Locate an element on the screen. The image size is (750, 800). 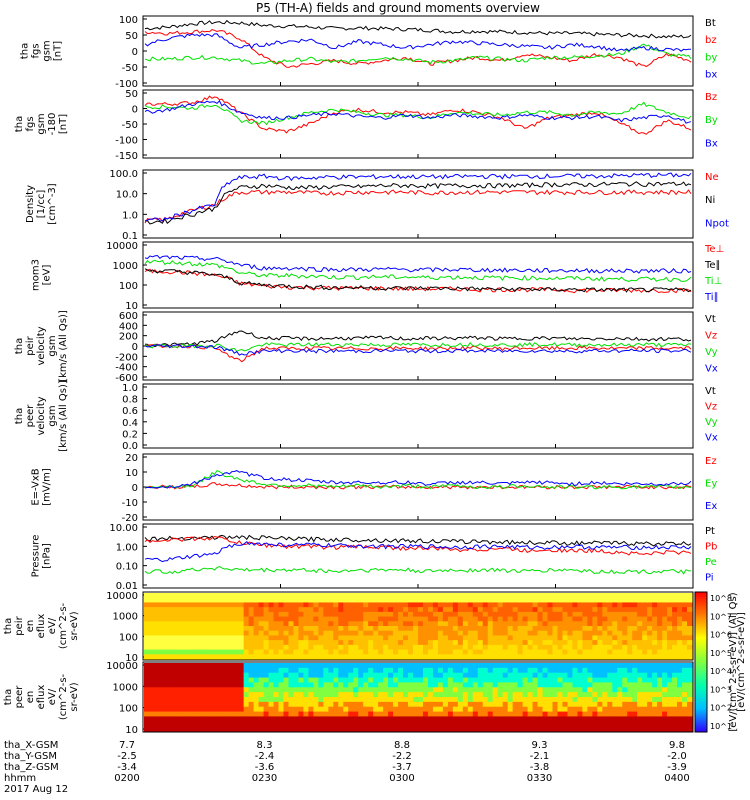
y-label-line: [km/s (All Qs)] is located at coordinates (63, 346).